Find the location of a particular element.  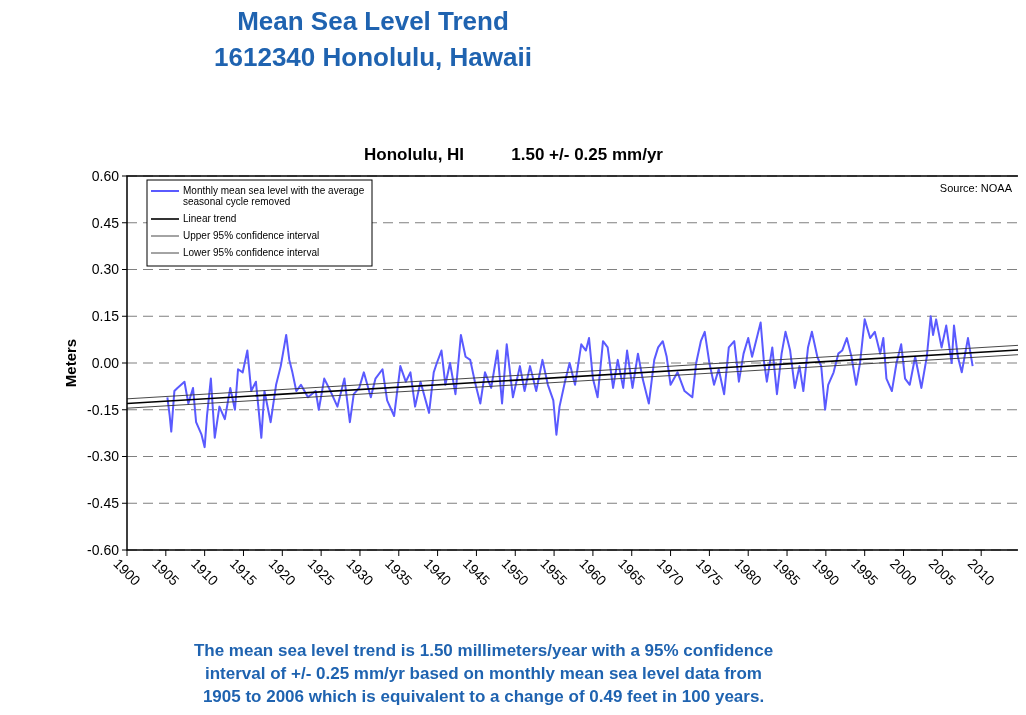

chart-subtitle: Honolulu, HI 1.50 +/- 0.25 mm/yr is located at coordinates (513, 154).